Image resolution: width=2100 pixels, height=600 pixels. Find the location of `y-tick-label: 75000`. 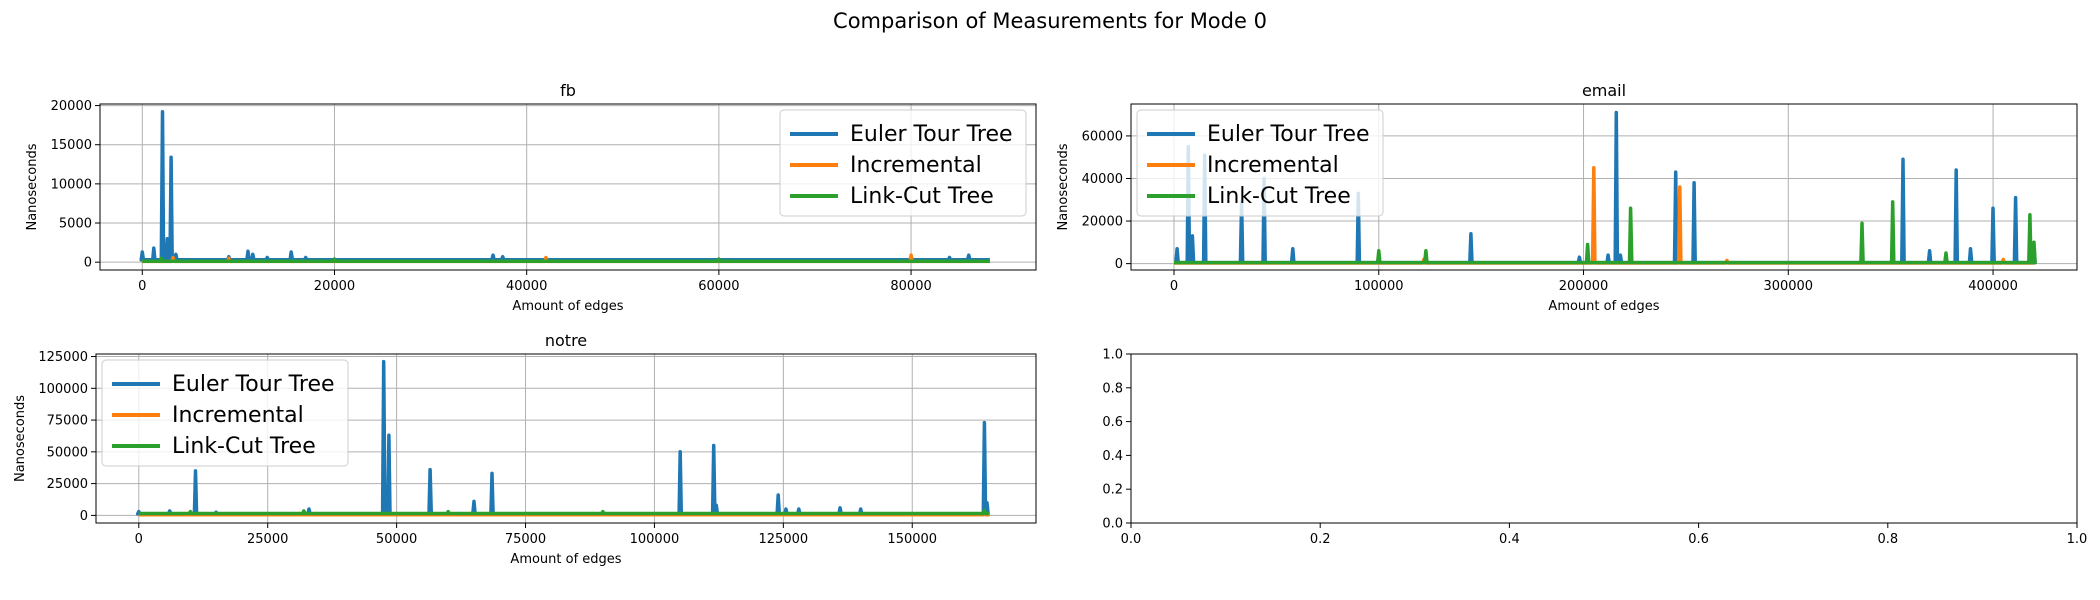

y-tick-label: 75000 is located at coordinates (67, 421).